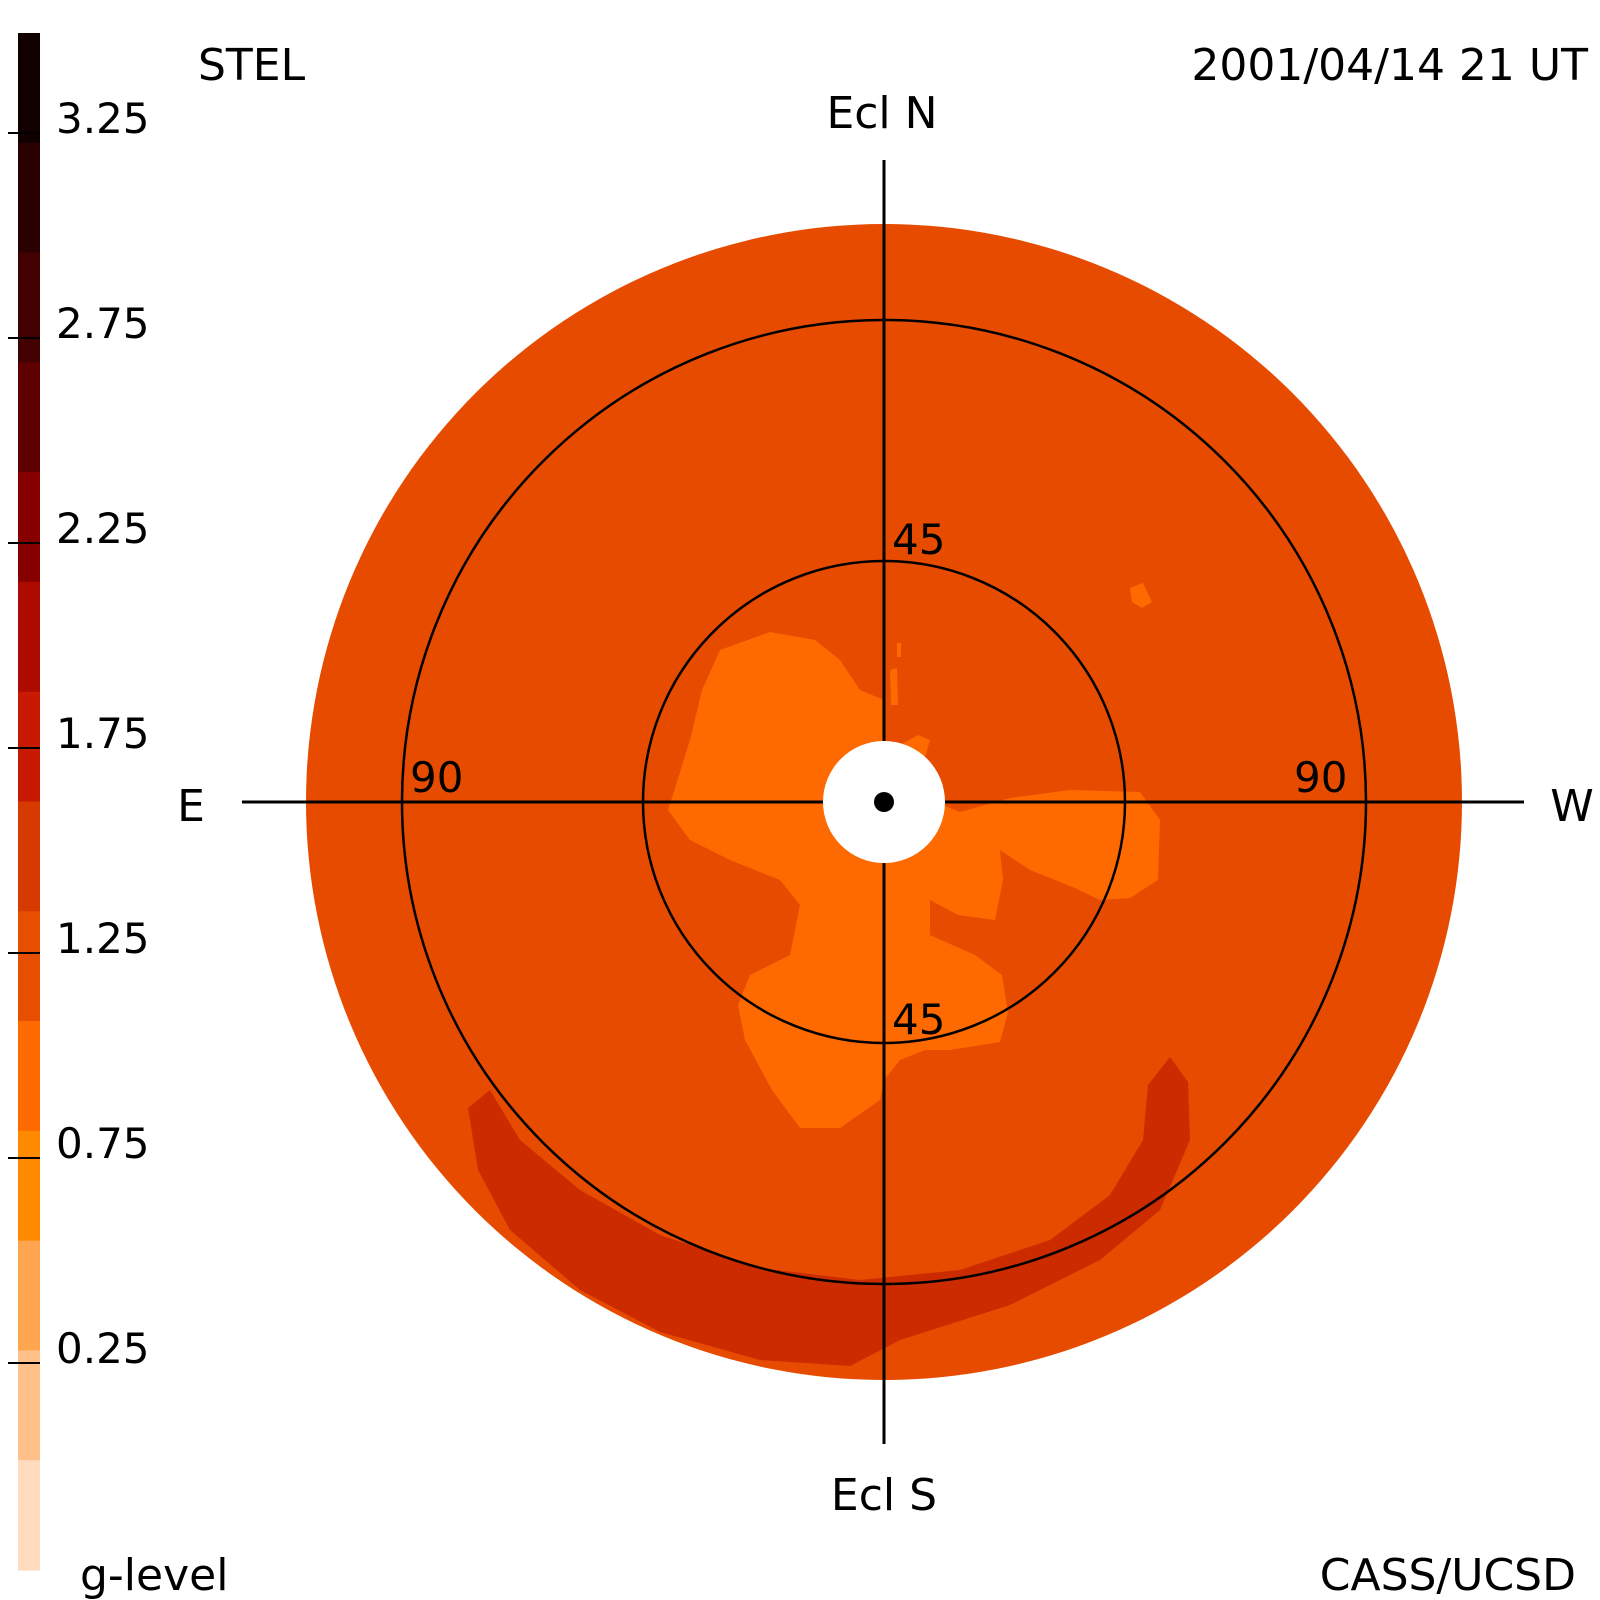 The image size is (1600, 1600). I want to click on colorbar-tick-marks, so click(24, 748).